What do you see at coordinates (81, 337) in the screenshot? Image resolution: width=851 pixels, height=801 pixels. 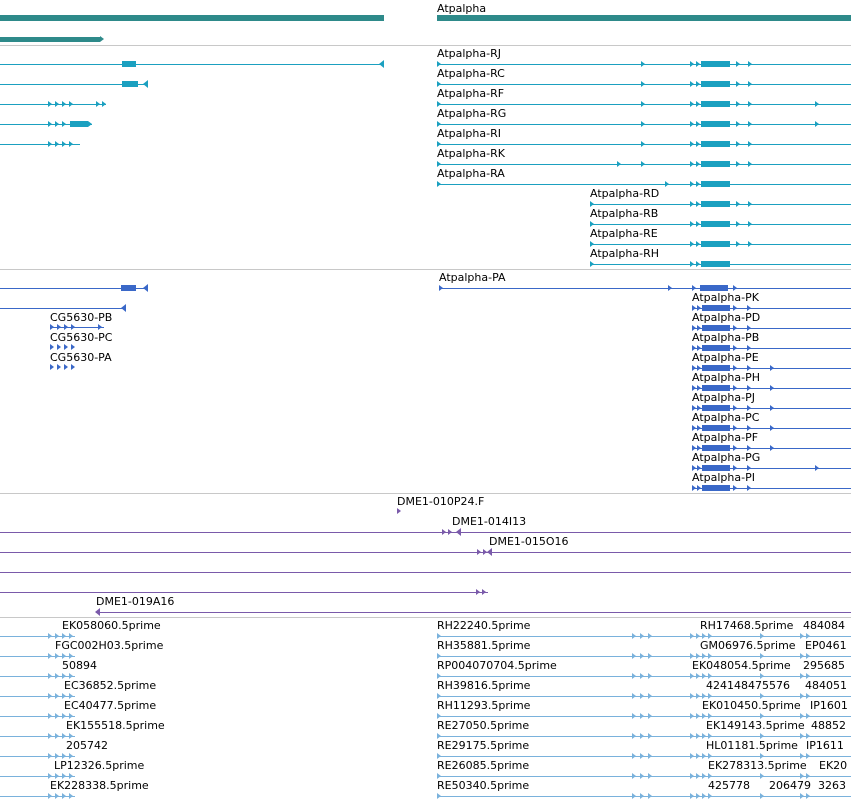 I see `feature-label: CG5630-PC` at bounding box center [81, 337].